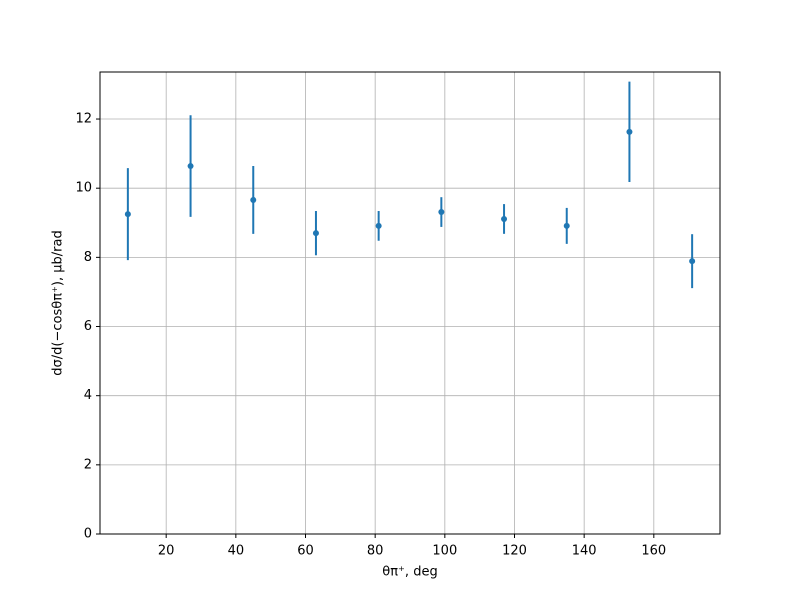 The image size is (800, 604). What do you see at coordinates (88, 534) in the screenshot?
I see `y-tick-label: 0` at bounding box center [88, 534].